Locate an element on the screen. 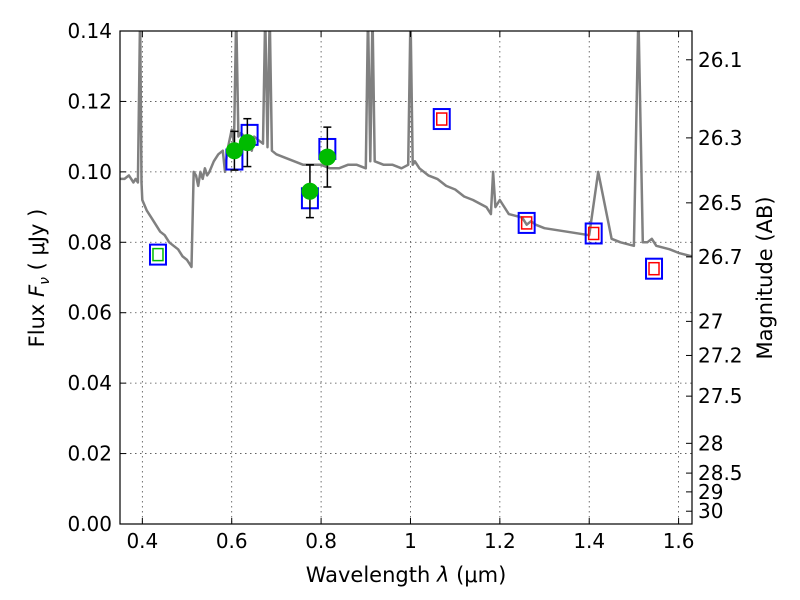 The width and height of the screenshot is (800, 600). y-tick-label: 0.10 is located at coordinates (89, 172).